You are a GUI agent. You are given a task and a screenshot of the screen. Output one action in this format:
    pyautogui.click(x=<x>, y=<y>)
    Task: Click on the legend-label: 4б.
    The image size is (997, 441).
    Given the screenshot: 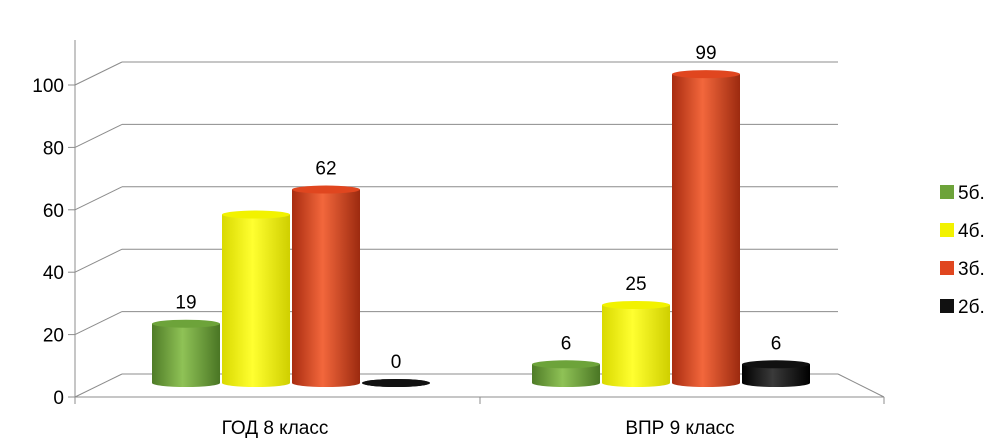 What is the action you would take?
    pyautogui.click(x=971, y=231)
    